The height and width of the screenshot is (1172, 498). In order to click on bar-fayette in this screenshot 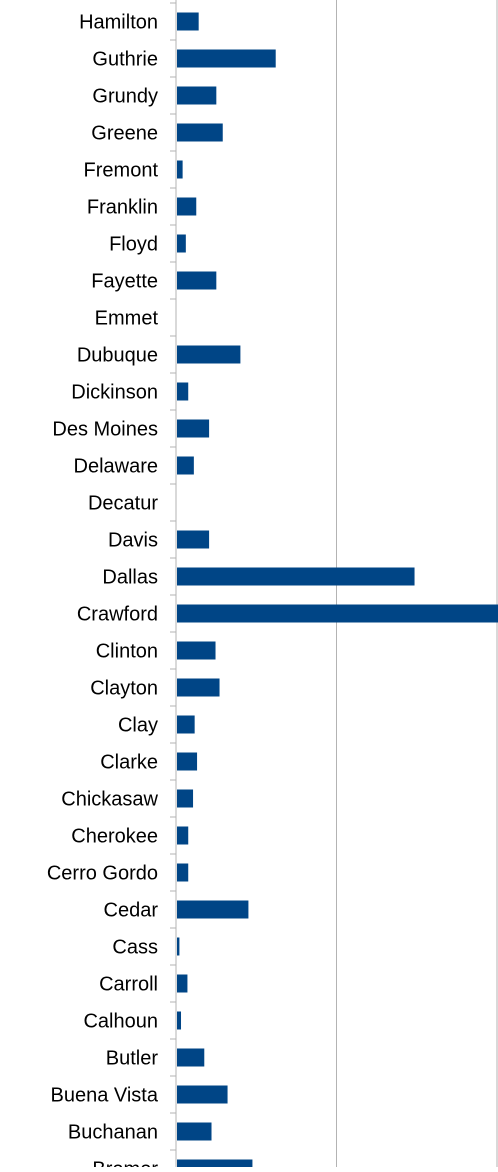, I will do `click(197, 280)`.